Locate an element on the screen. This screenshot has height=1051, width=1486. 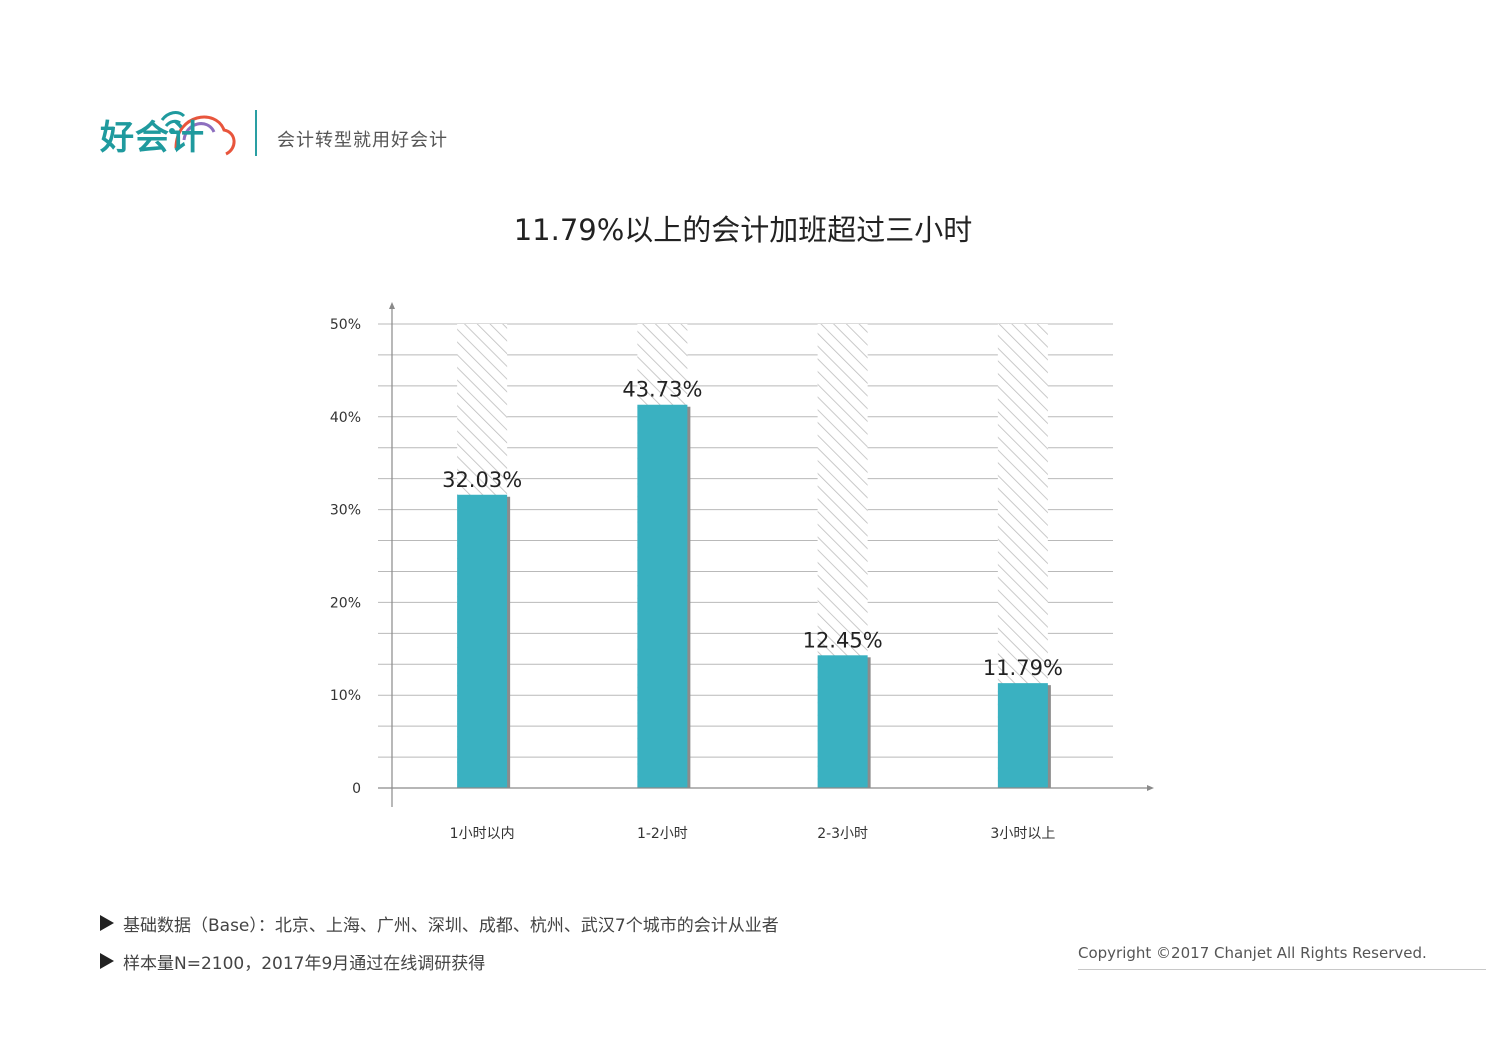
x-tick-label: 1-2小时 is located at coordinates (662, 834).